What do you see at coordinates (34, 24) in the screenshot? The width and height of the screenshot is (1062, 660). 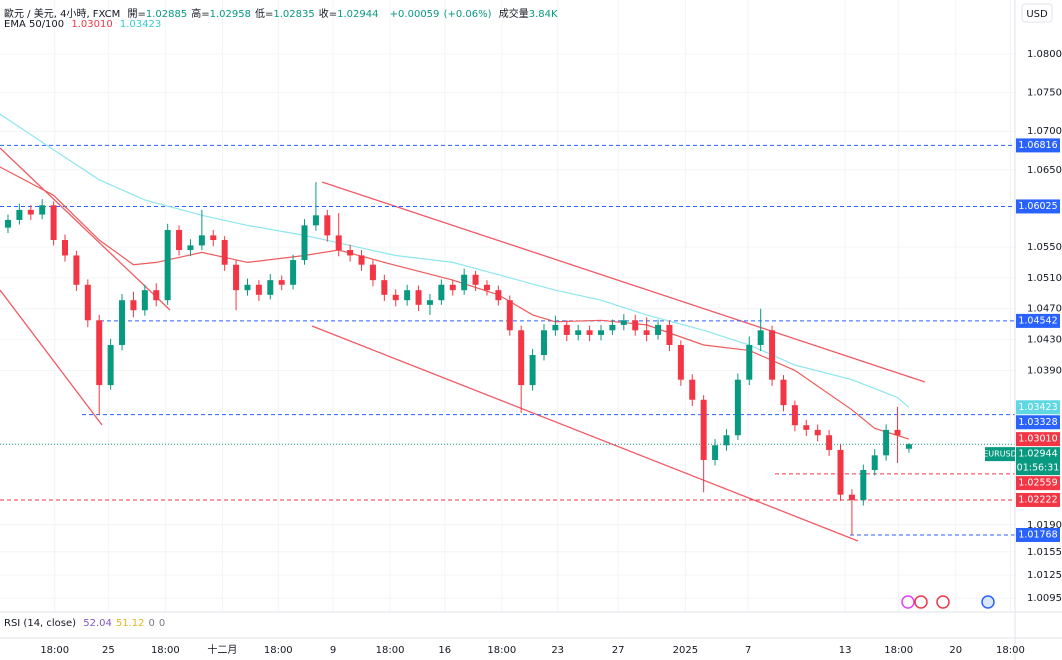 I see `ema-label: EMA 50/100` at bounding box center [34, 24].